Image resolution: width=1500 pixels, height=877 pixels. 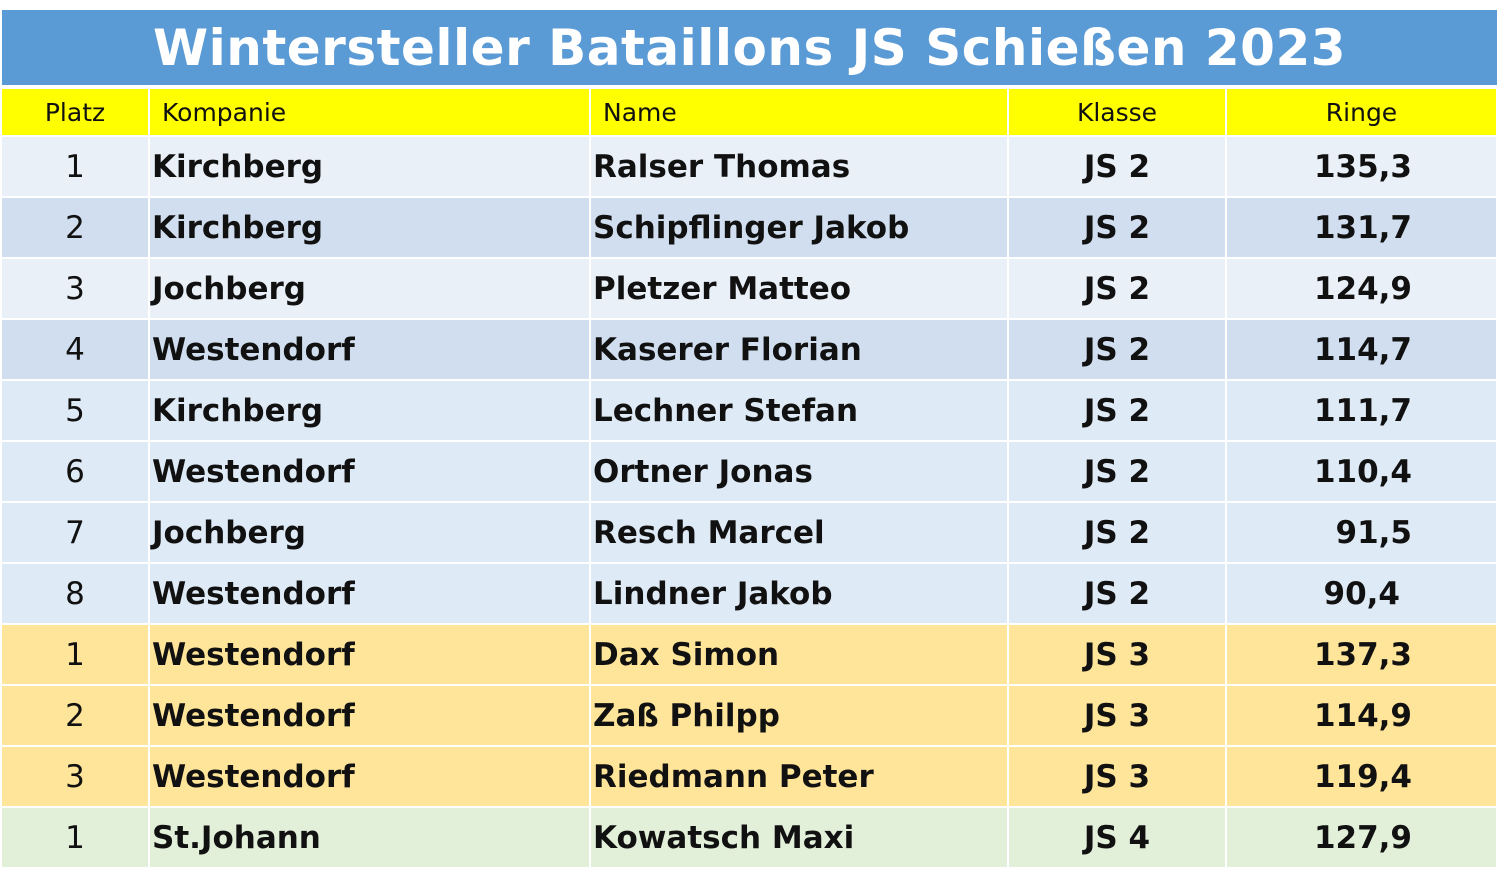 I want to click on header-name: Name, so click(x=799, y=112).